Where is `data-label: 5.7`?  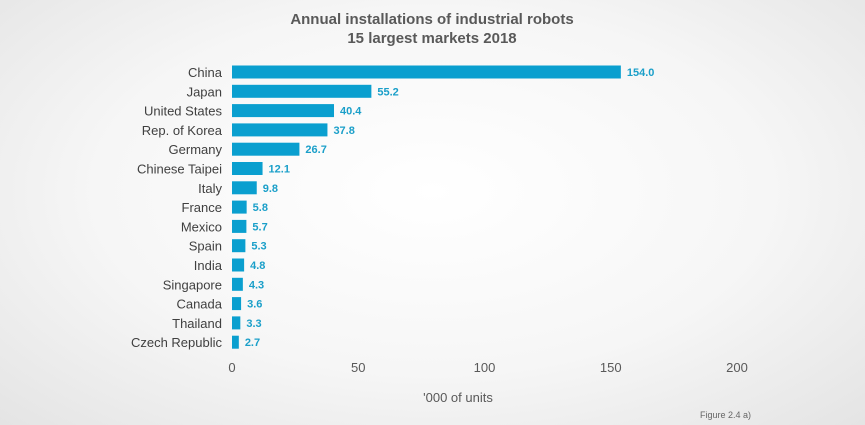 data-label: 5.7 is located at coordinates (259, 227).